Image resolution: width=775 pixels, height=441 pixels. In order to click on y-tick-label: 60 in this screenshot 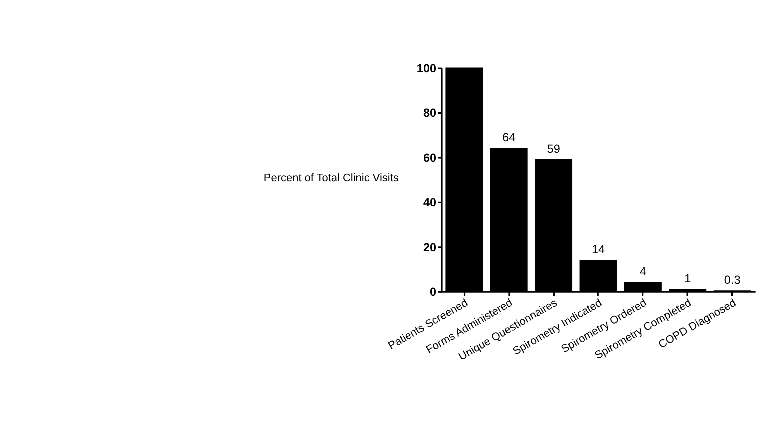, I will do `click(430, 158)`.